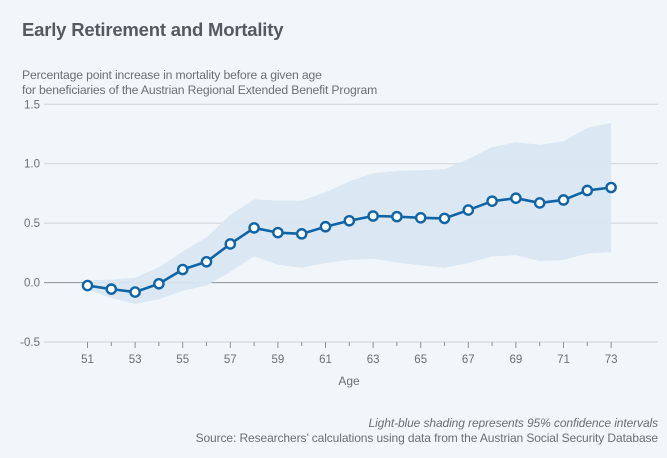 The width and height of the screenshot is (667, 458). Describe the element at coordinates (349, 381) in the screenshot. I see `x-axis-title: Age` at that location.